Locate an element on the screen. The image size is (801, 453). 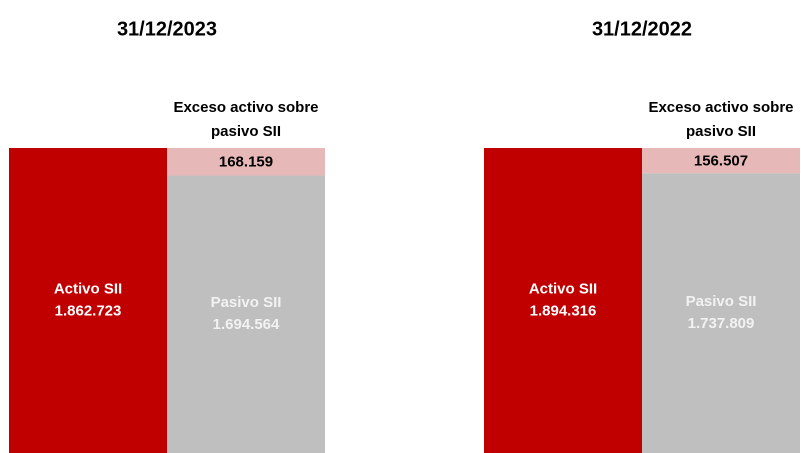
value-label: 1.694.564 is located at coordinates (246, 324).